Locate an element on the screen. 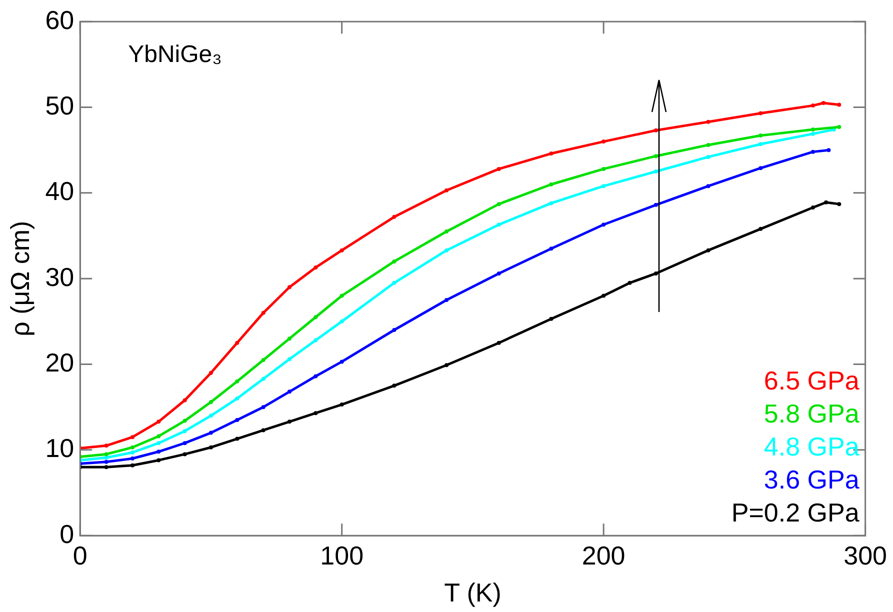 This screenshot has width=893, height=612. x-tick-label: 300 is located at coordinates (866, 555).